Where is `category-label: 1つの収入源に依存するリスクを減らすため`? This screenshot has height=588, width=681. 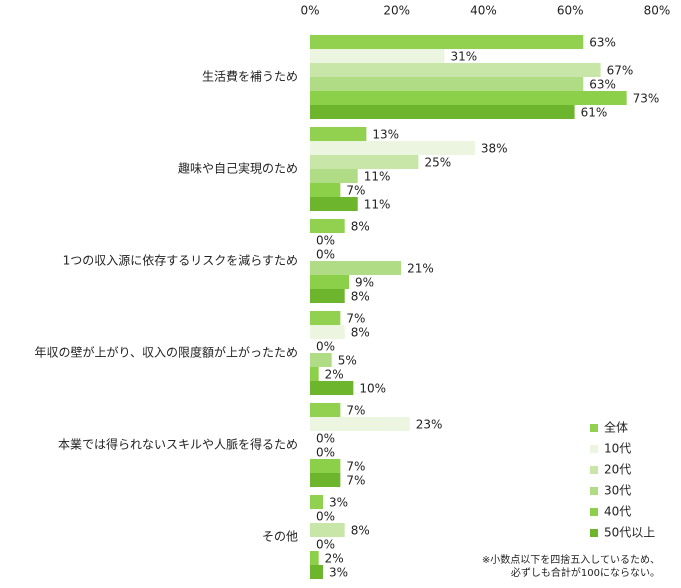
category-label: 1つの収入源に依存するリスクを減らすため is located at coordinates (180, 260).